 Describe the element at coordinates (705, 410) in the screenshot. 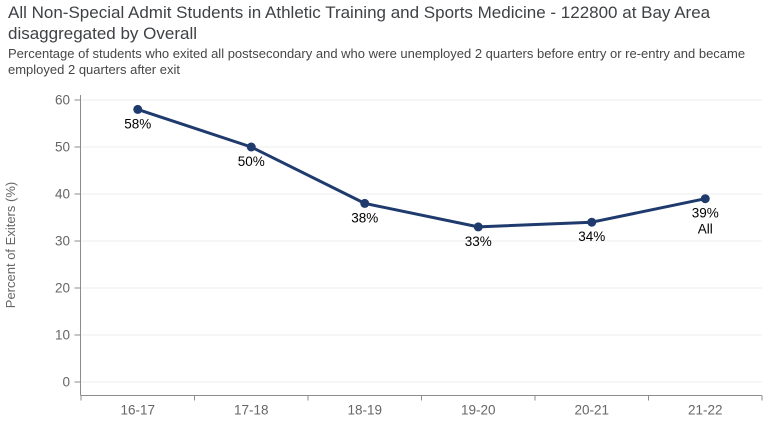

I see `x-tick-label: 21-22` at that location.